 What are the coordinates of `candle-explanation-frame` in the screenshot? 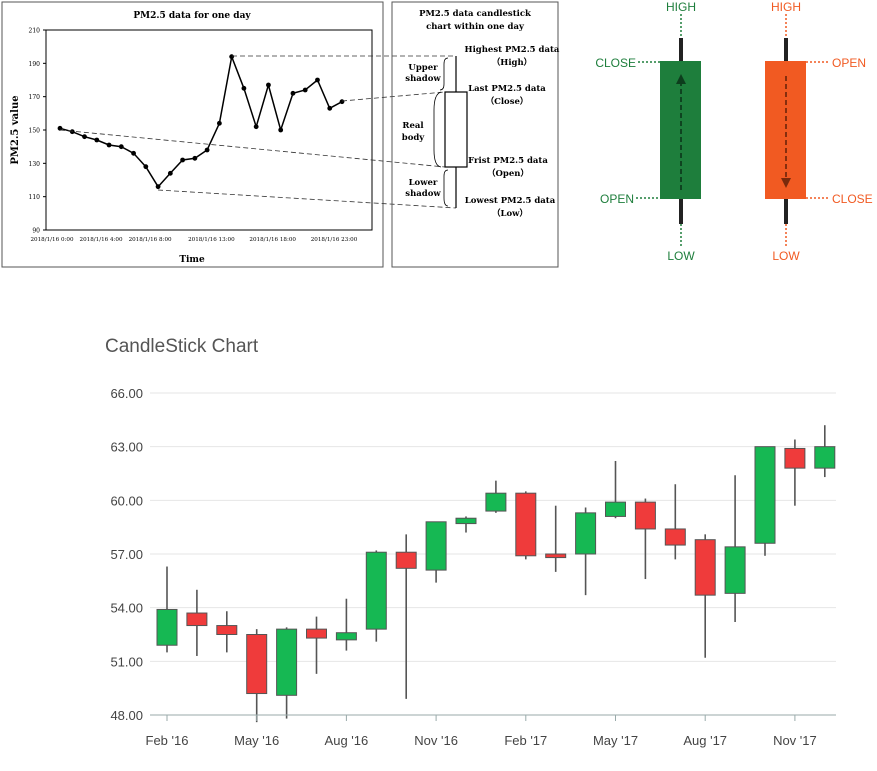 It's located at (475, 134).